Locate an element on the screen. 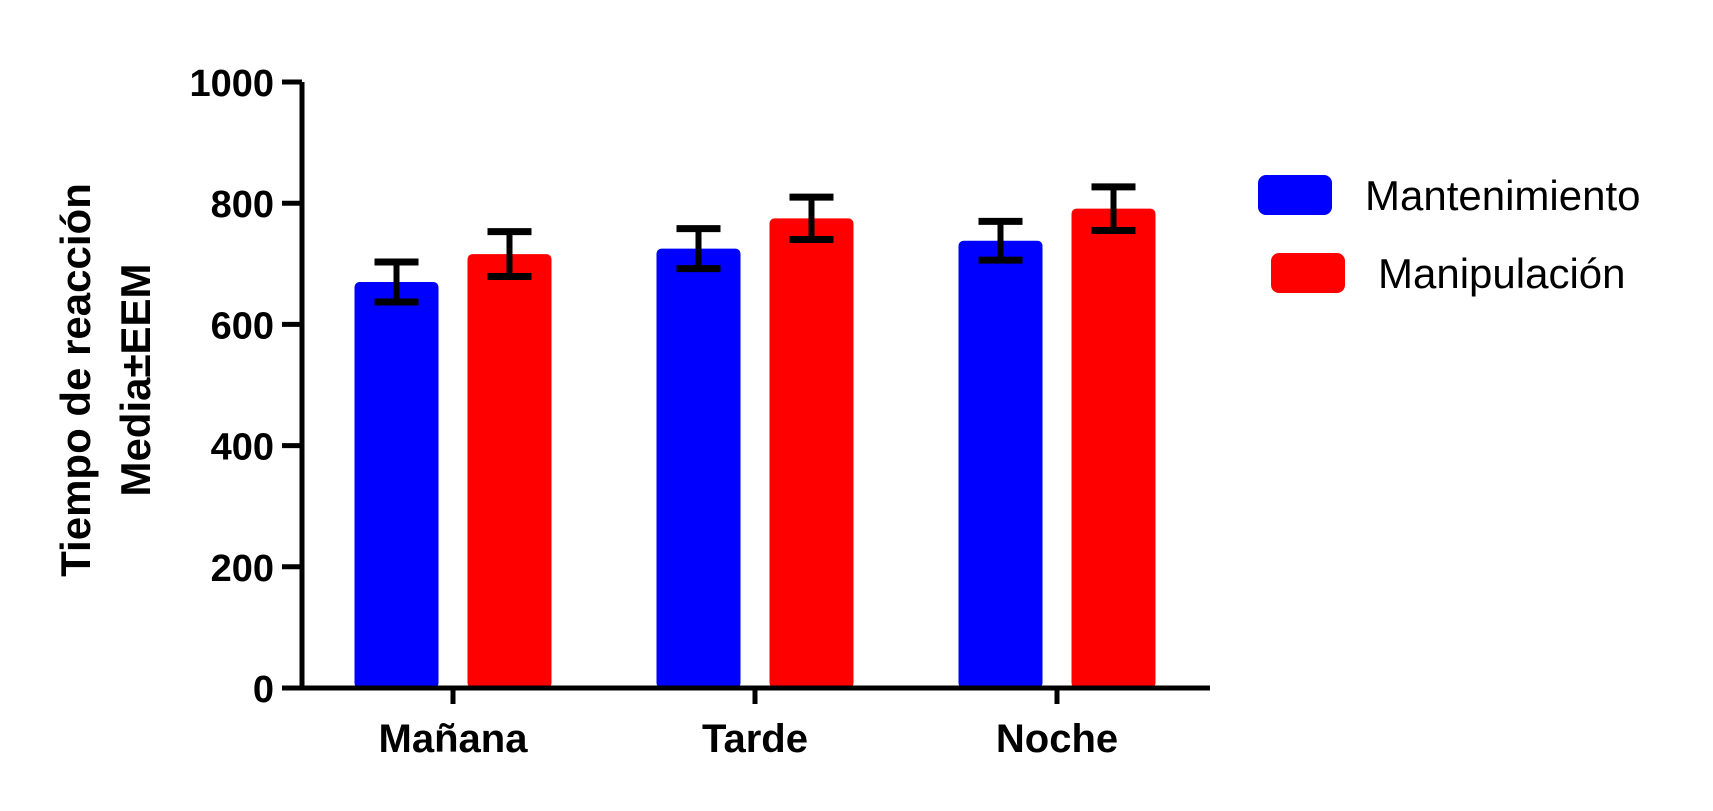  error-bars is located at coordinates (755, 244).